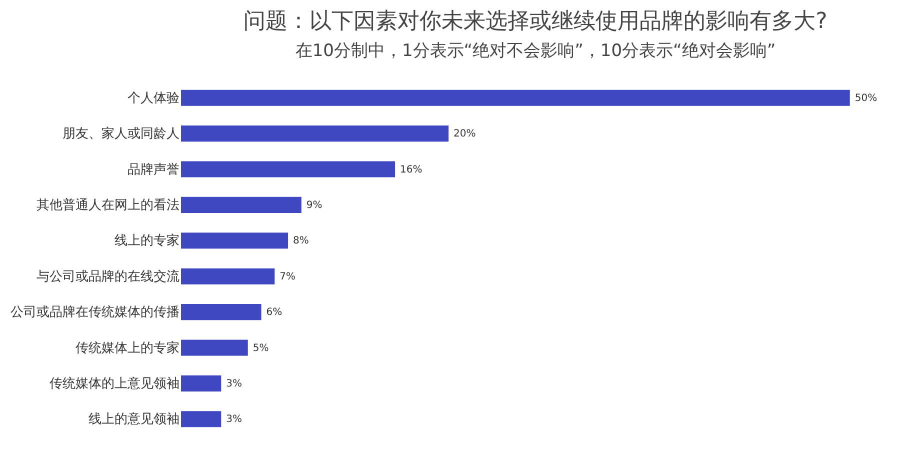  What do you see at coordinates (134, 420) in the screenshot?
I see `y-tick-label: 线上的意见领袖` at bounding box center [134, 420].